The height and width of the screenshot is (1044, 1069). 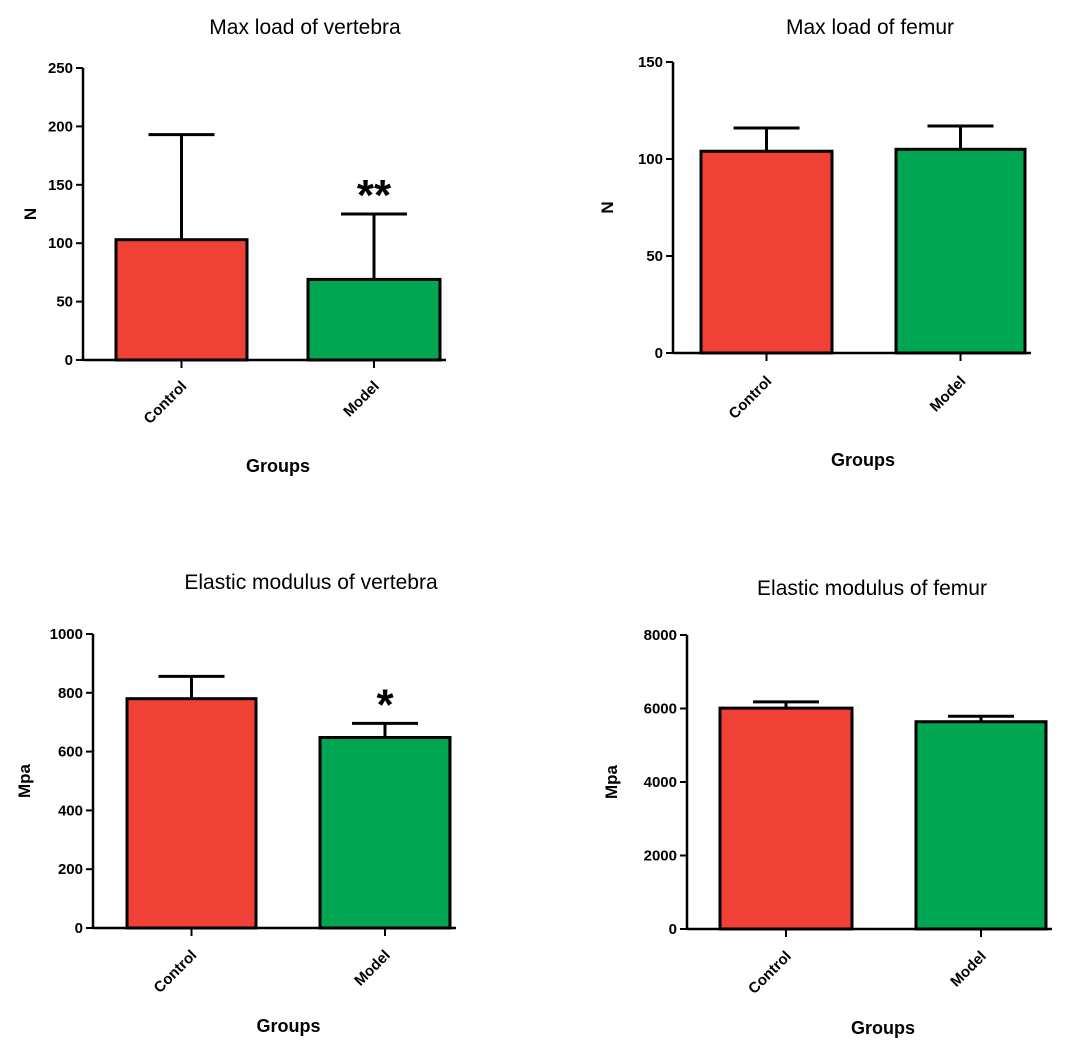 What do you see at coordinates (66, 634) in the screenshot?
I see `y-tick-label: 1000` at bounding box center [66, 634].